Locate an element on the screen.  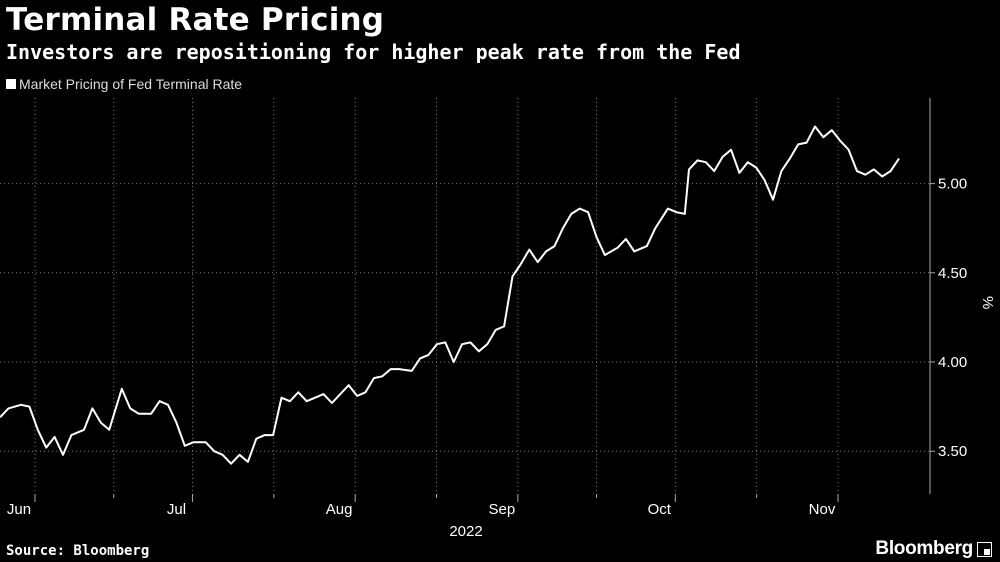
x-tick-label: Sep is located at coordinates (502, 509).